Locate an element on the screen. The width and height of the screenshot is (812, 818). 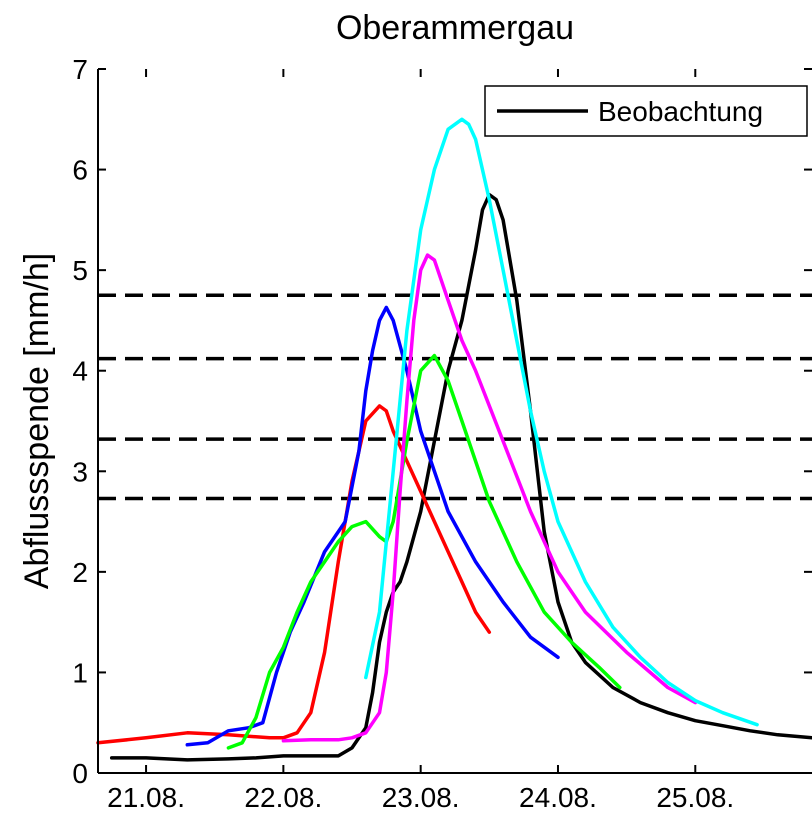
x-tick-label: 24.08. is located at coordinates (558, 797).